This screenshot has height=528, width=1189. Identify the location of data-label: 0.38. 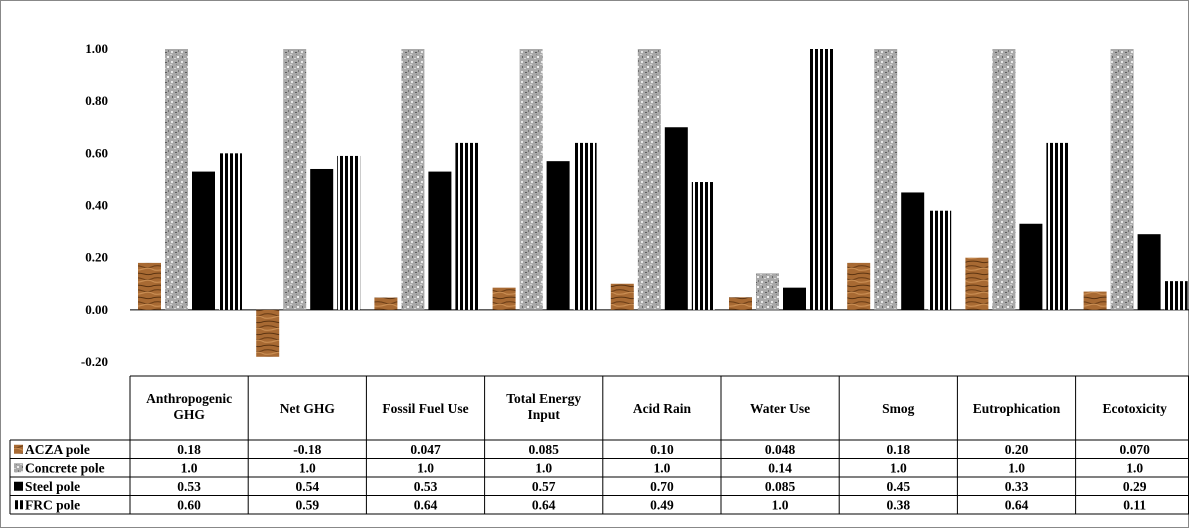
(898, 504).